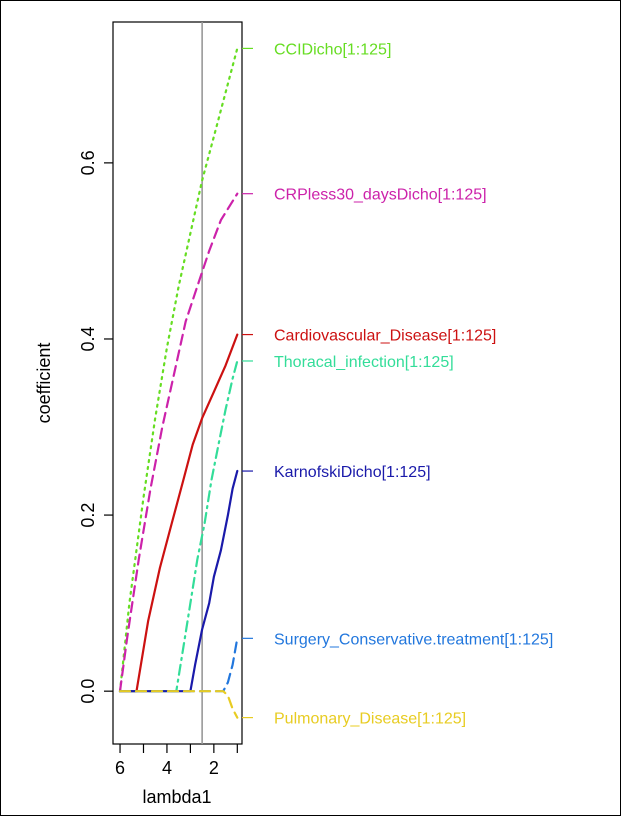  What do you see at coordinates (385, 336) in the screenshot?
I see `series-label: Cardiovascular_Disease[1:125]` at bounding box center [385, 336].